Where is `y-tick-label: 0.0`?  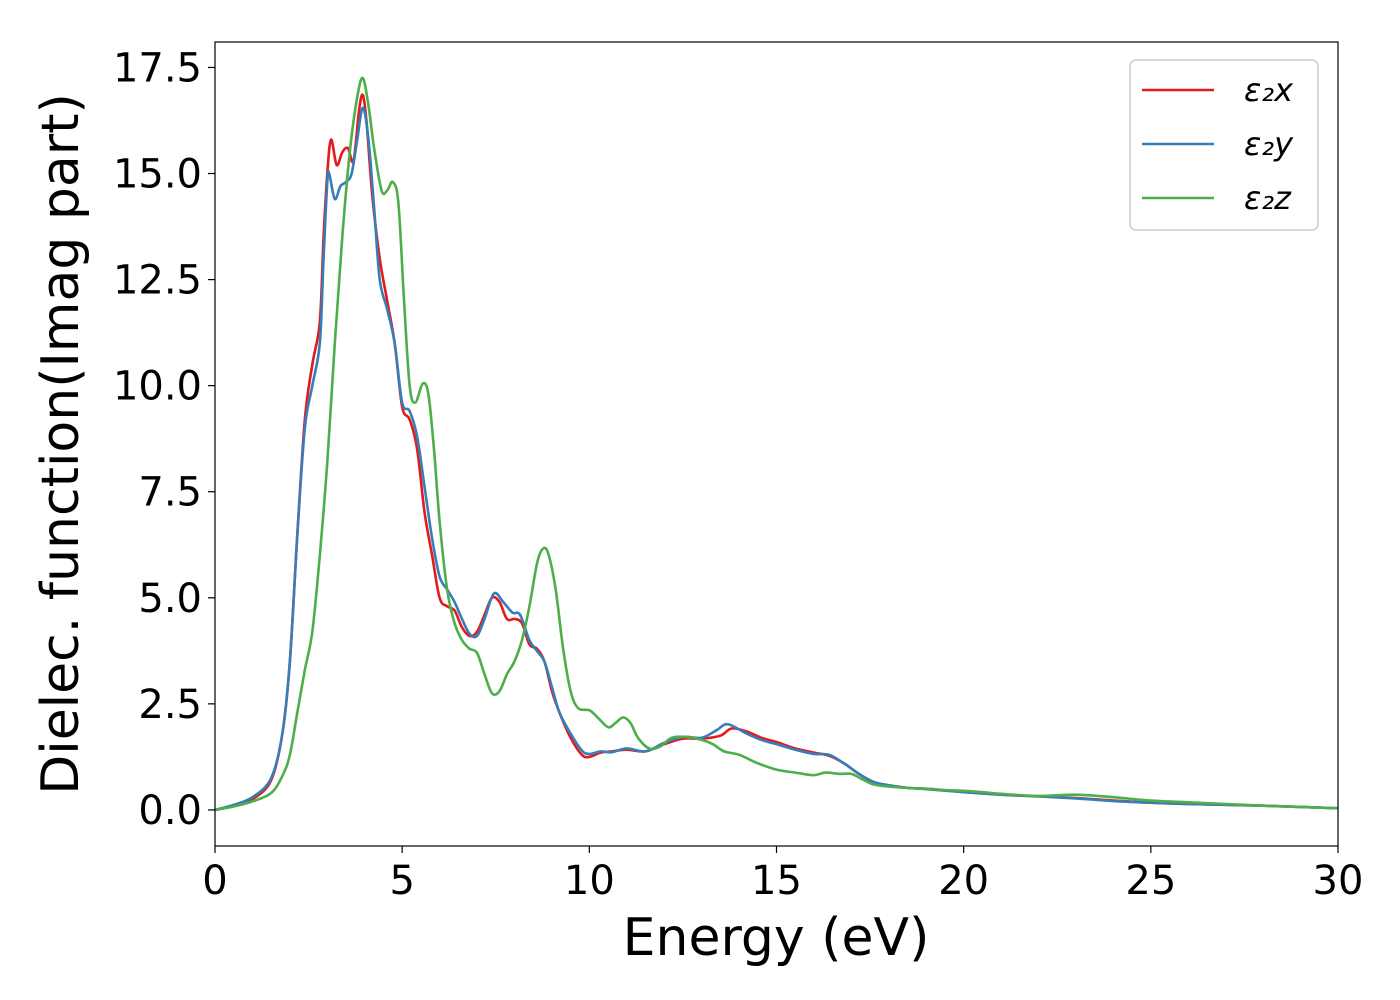 y-tick-label: 0.0 is located at coordinates (170, 811).